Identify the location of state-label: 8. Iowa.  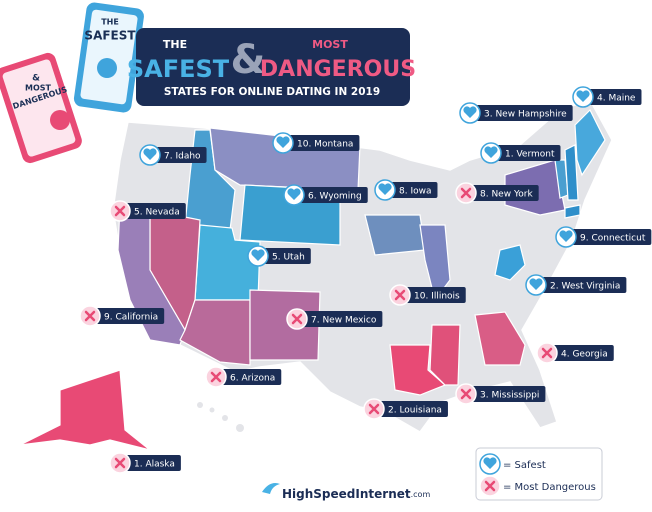
(406, 190).